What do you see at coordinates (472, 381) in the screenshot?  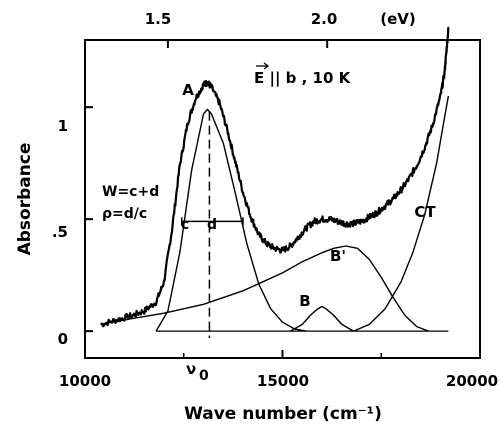 I see `x-tick-label-20000: 20000` at bounding box center [472, 381].